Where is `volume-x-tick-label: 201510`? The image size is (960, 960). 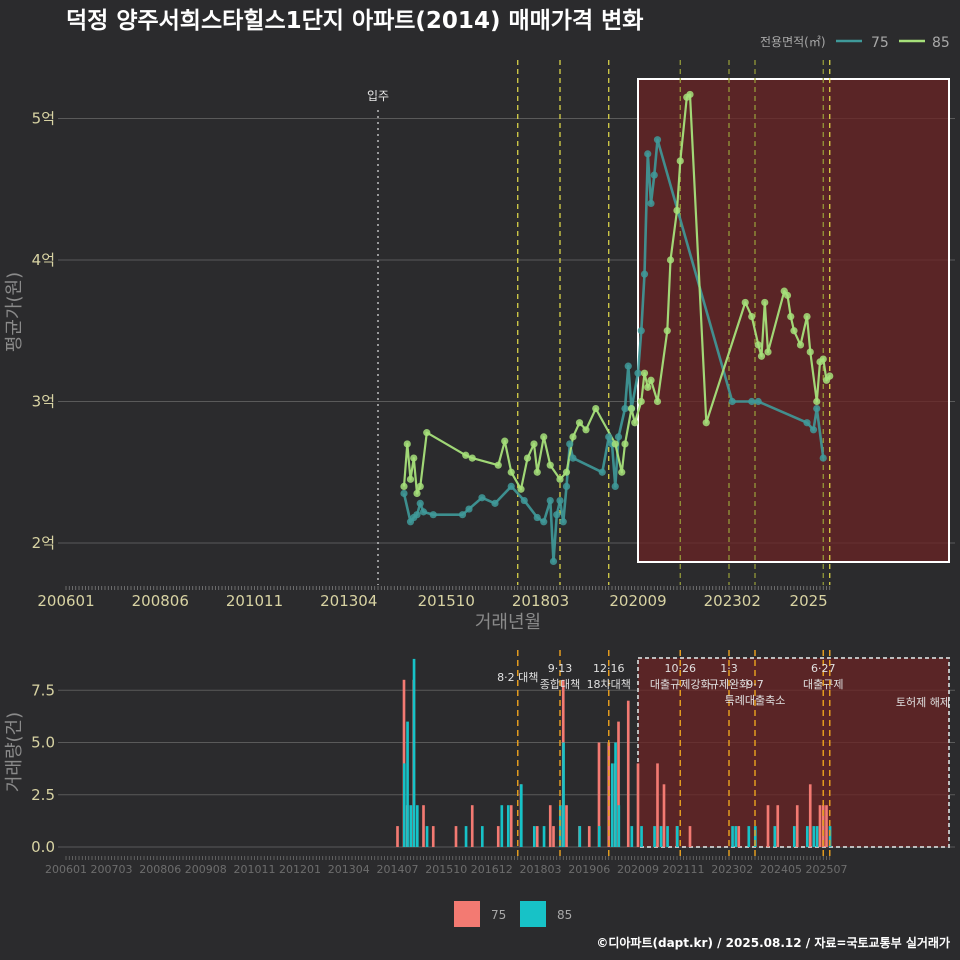
volume-x-tick-label: 201510 is located at coordinates (446, 869).